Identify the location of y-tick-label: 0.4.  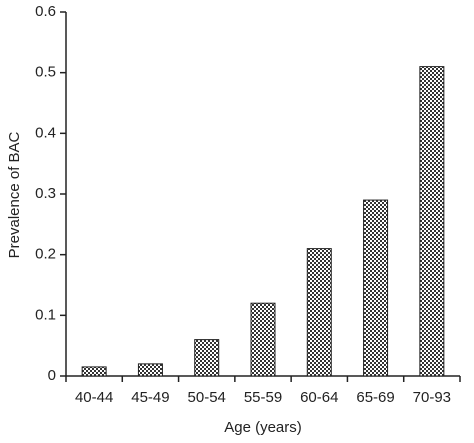
(45, 132).